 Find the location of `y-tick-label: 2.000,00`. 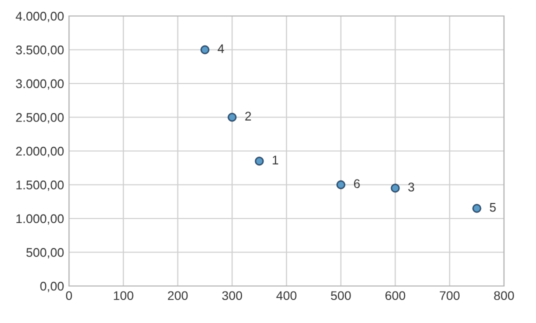

y-tick-label: 2.000,00 is located at coordinates (40, 152).